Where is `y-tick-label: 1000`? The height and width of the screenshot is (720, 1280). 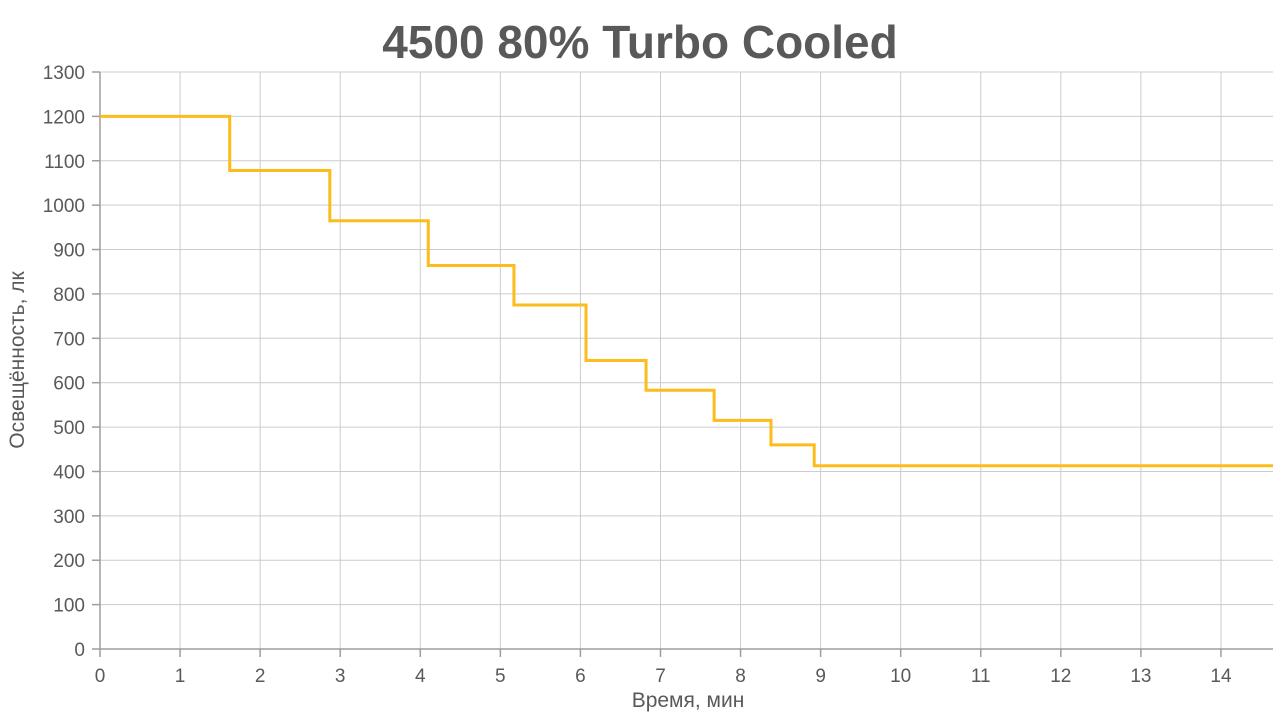 y-tick-label: 1000 is located at coordinates (64, 206).